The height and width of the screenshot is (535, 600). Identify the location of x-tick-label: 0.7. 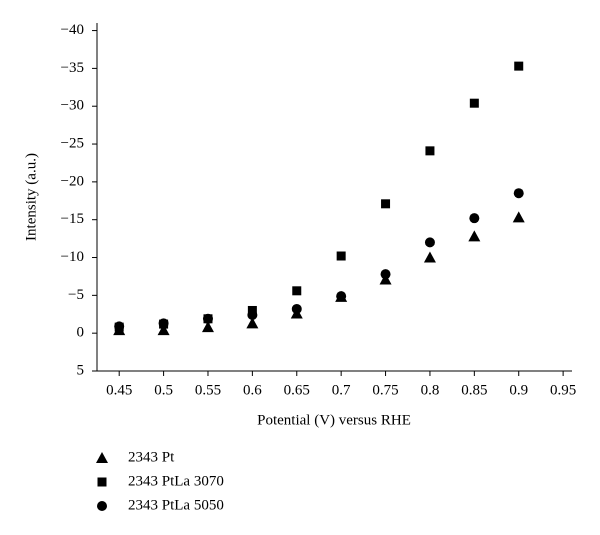
(341, 390).